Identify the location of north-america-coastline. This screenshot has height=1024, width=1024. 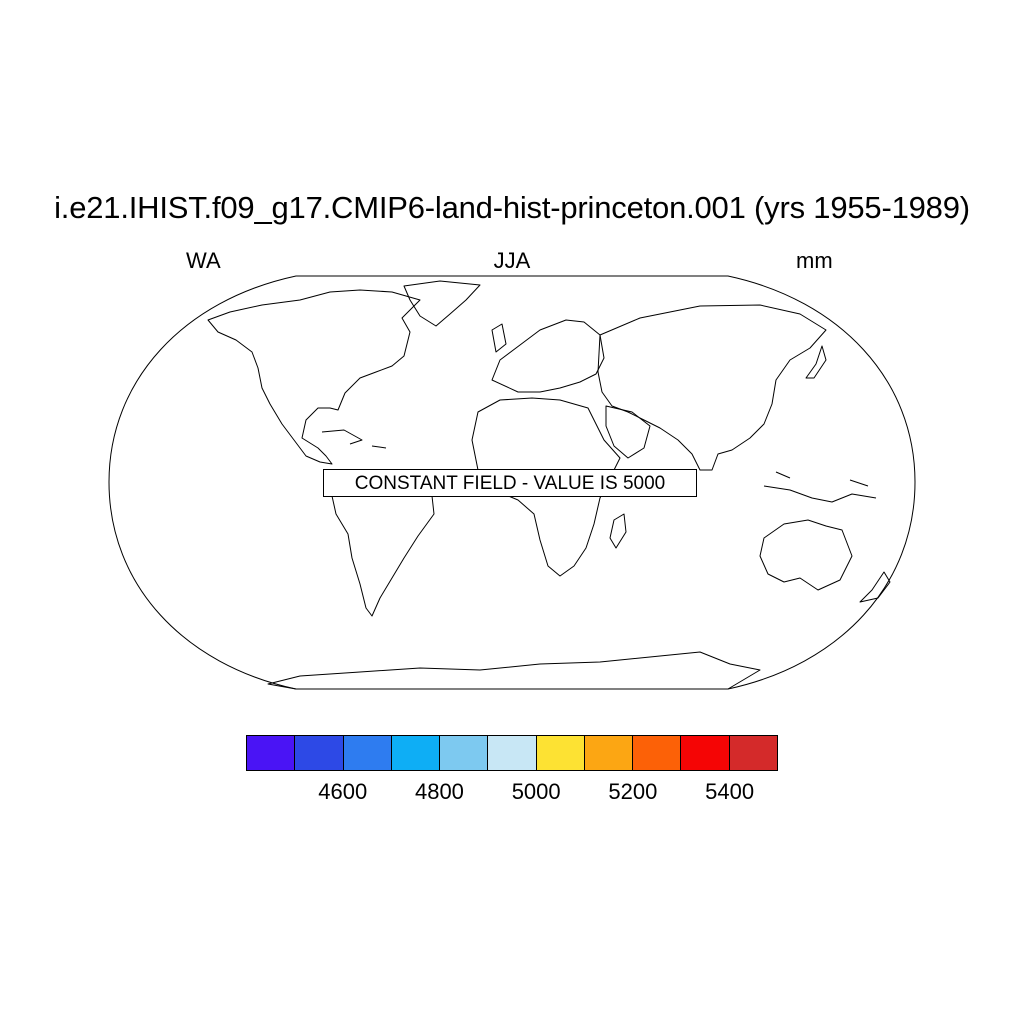
(314, 377).